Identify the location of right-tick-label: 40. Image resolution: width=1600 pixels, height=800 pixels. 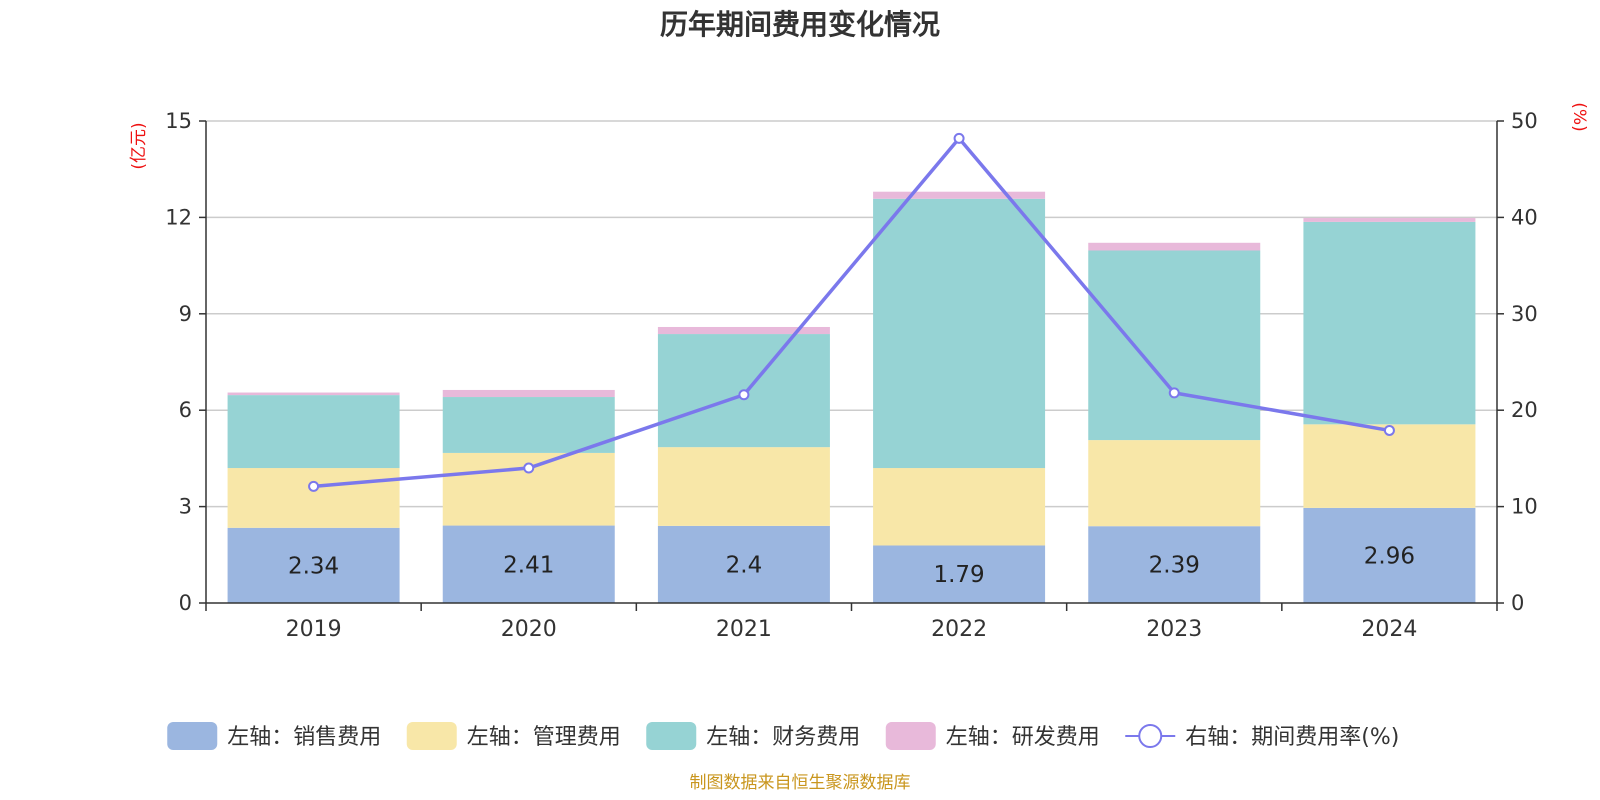
(1524, 217).